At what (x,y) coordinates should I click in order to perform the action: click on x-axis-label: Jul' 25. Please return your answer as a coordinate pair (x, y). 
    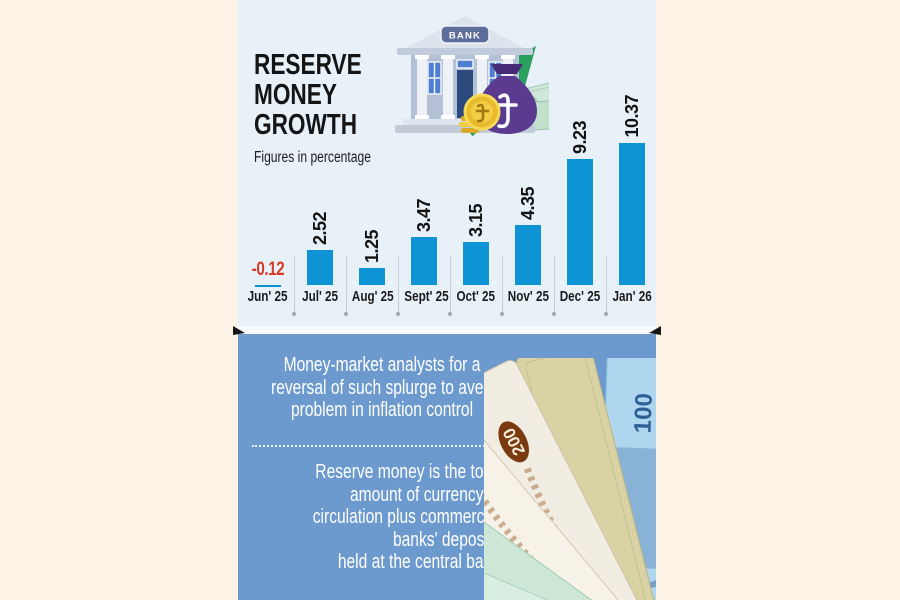
    Looking at the image, I should click on (320, 296).